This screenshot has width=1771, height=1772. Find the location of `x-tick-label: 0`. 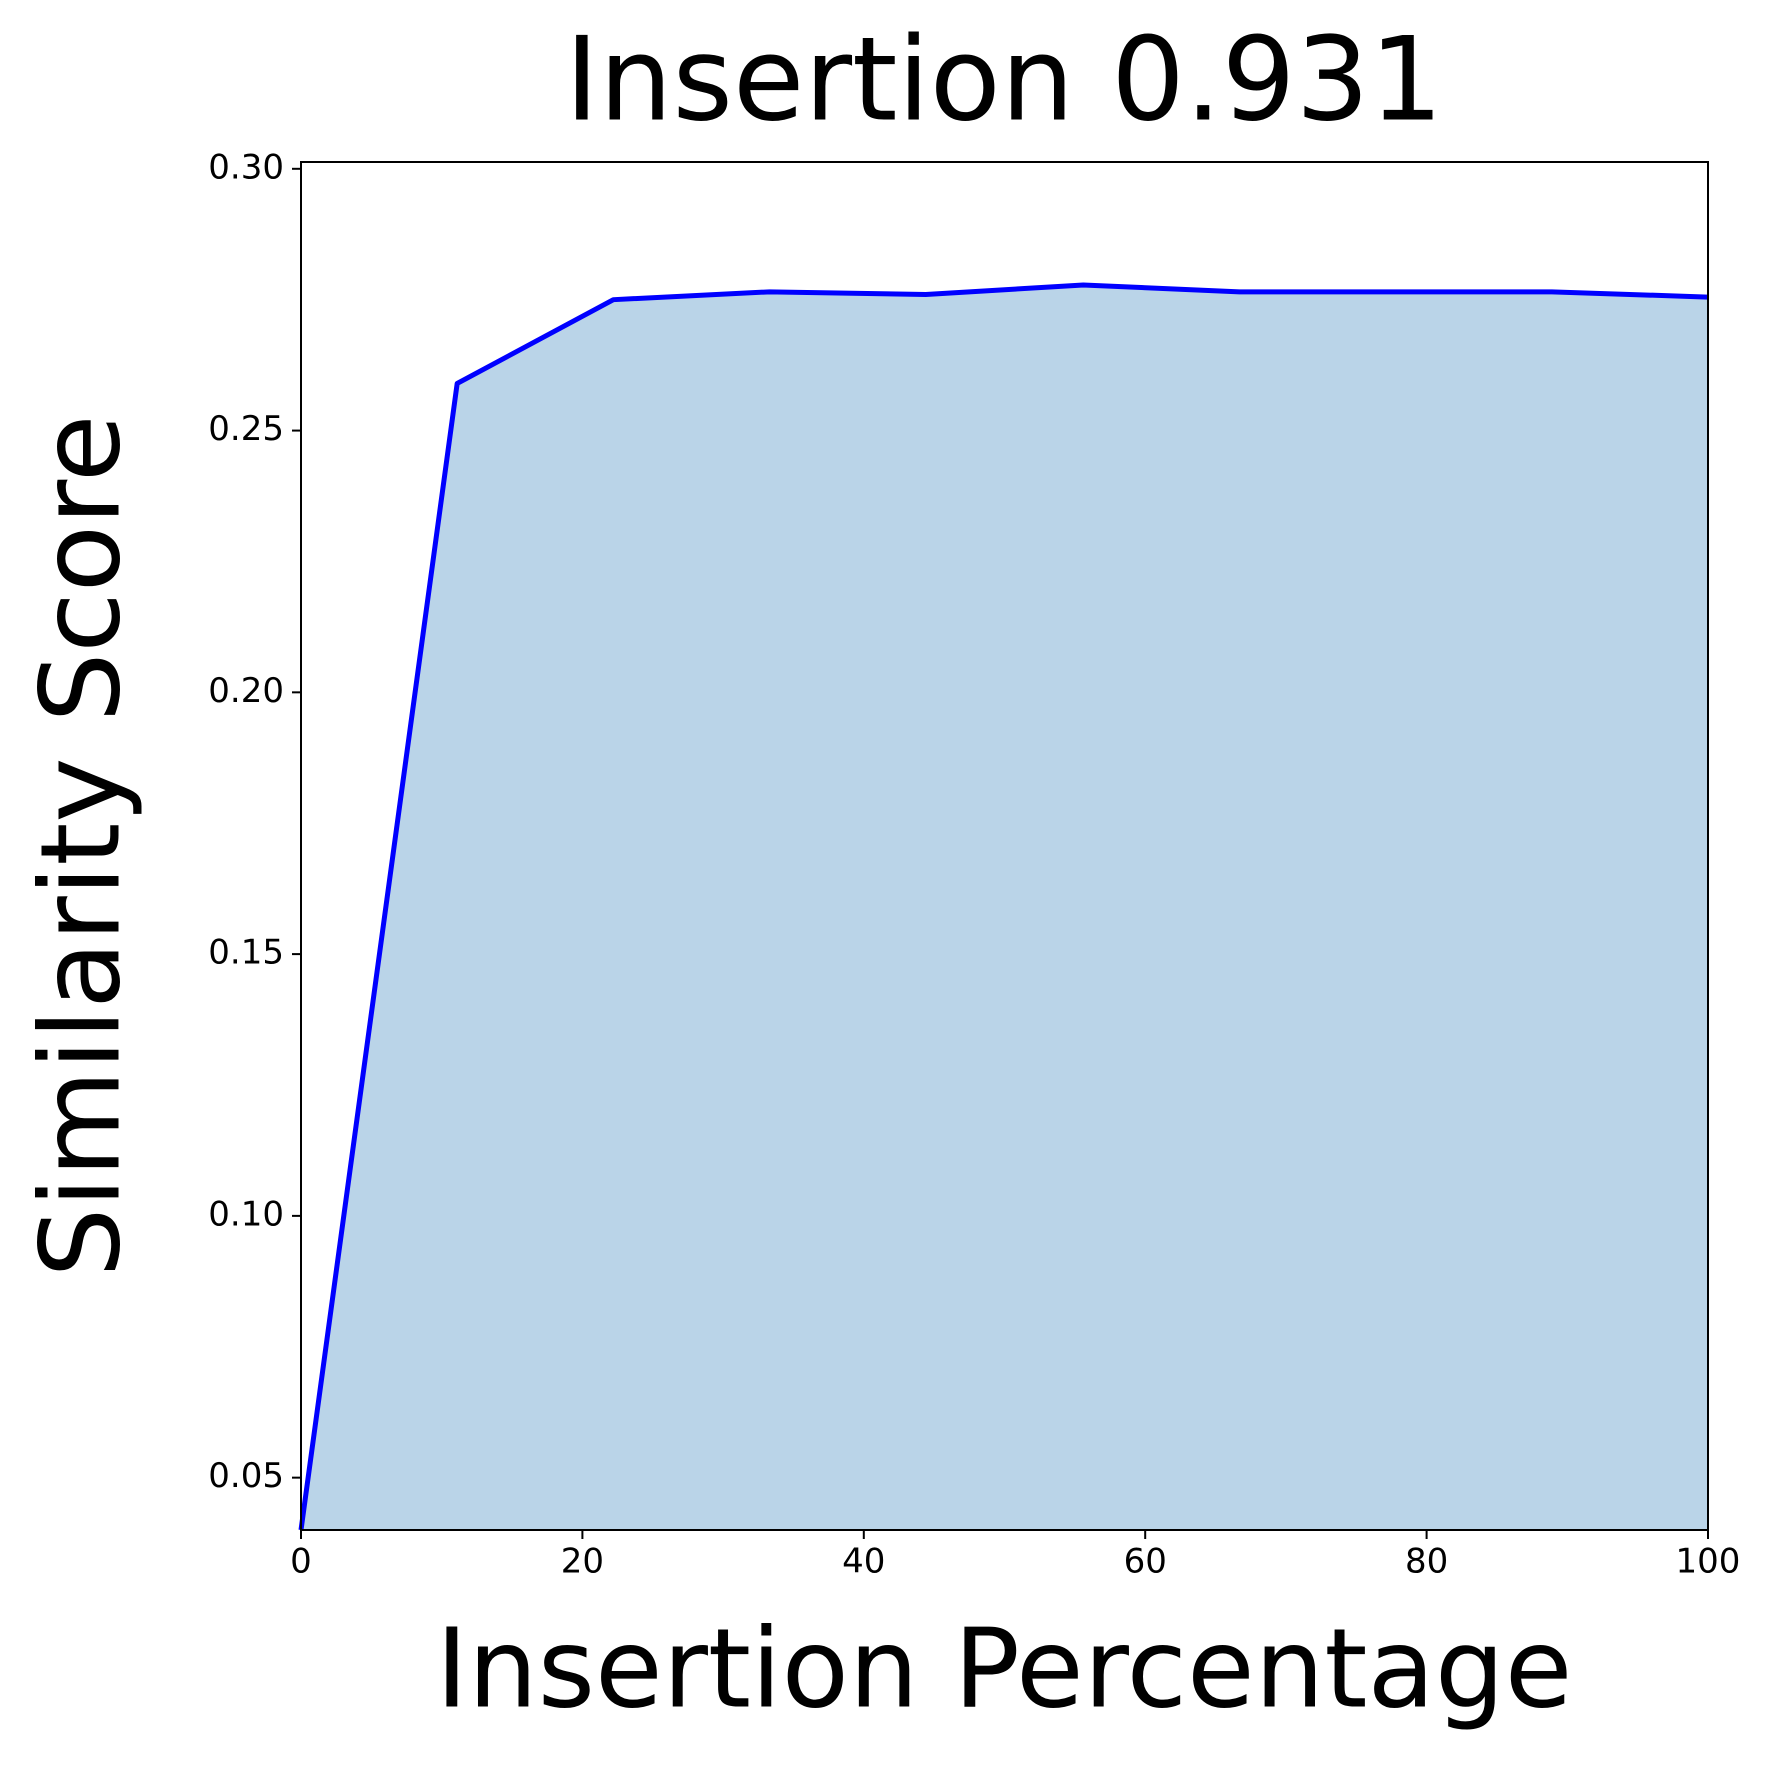

x-tick-label: 0 is located at coordinates (301, 1562).